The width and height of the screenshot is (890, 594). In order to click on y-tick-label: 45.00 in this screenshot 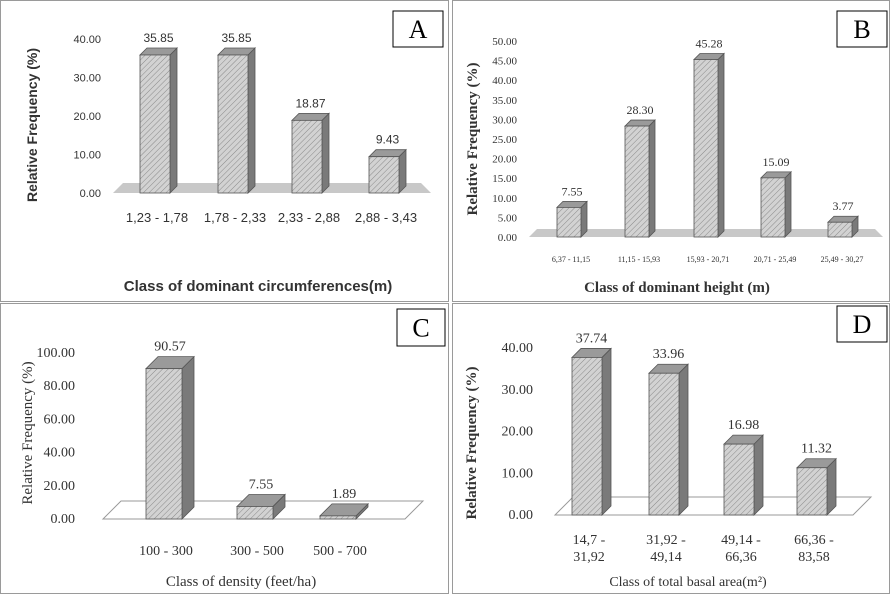, I will do `click(504, 62)`.